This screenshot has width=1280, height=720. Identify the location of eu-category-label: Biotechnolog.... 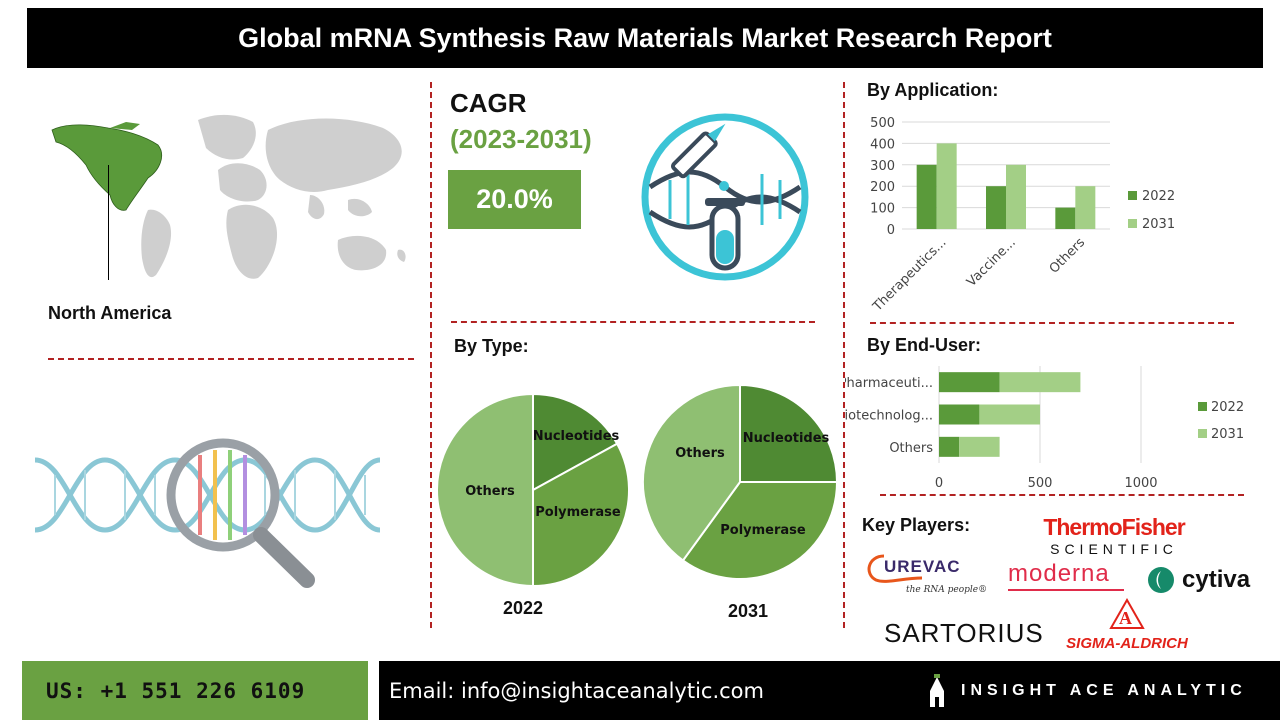
(889, 416).